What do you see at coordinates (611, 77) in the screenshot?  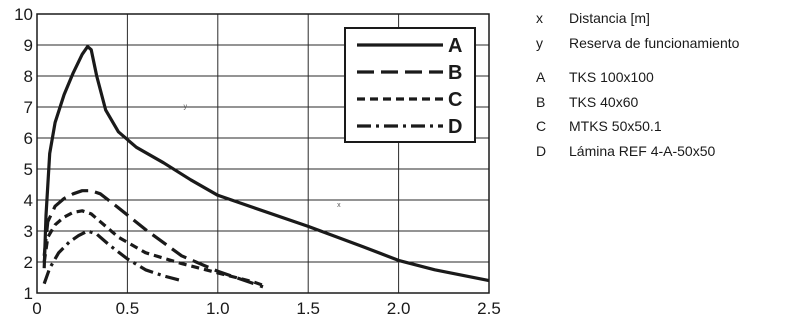 I see `legend-desc: TKS 100x100` at bounding box center [611, 77].